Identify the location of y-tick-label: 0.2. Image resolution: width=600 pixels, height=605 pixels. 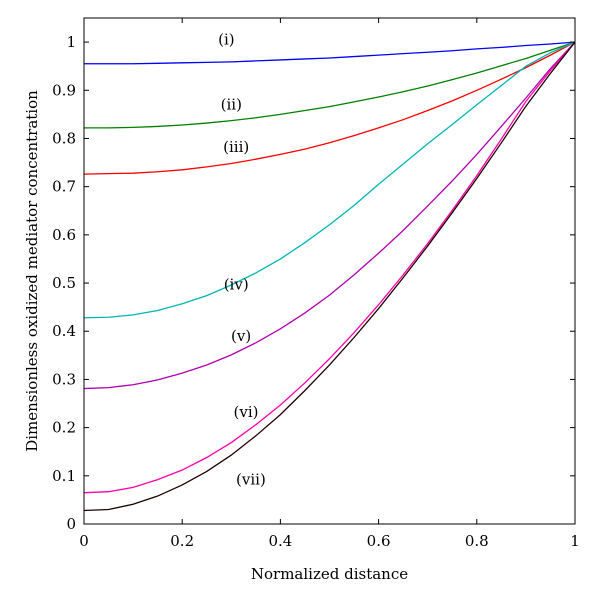
(64, 428).